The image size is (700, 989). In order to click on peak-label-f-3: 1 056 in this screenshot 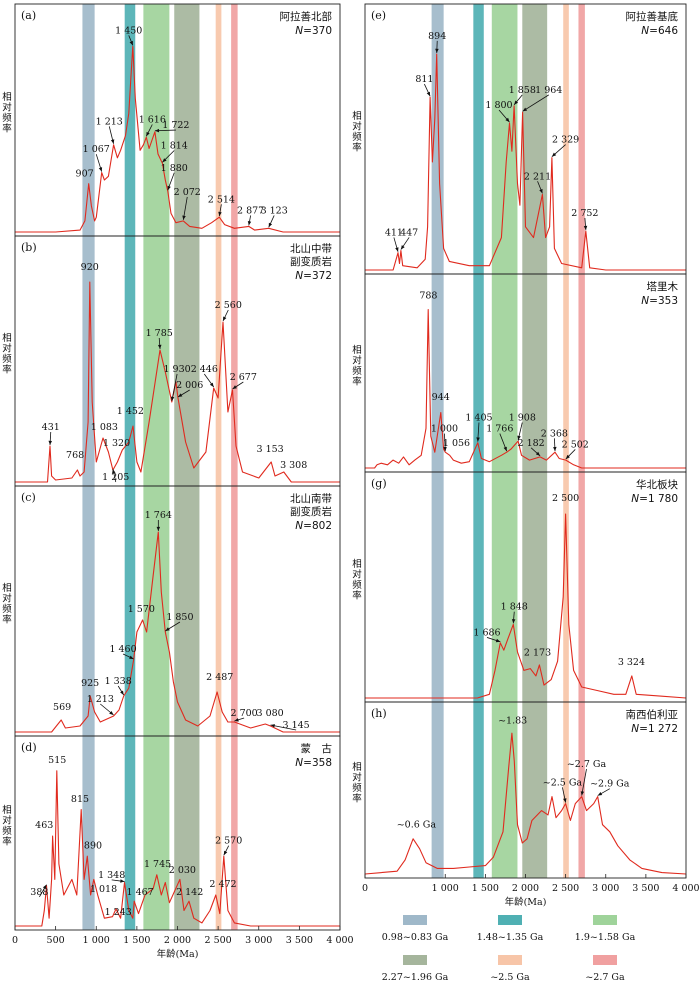, I will do `click(456, 443)`.